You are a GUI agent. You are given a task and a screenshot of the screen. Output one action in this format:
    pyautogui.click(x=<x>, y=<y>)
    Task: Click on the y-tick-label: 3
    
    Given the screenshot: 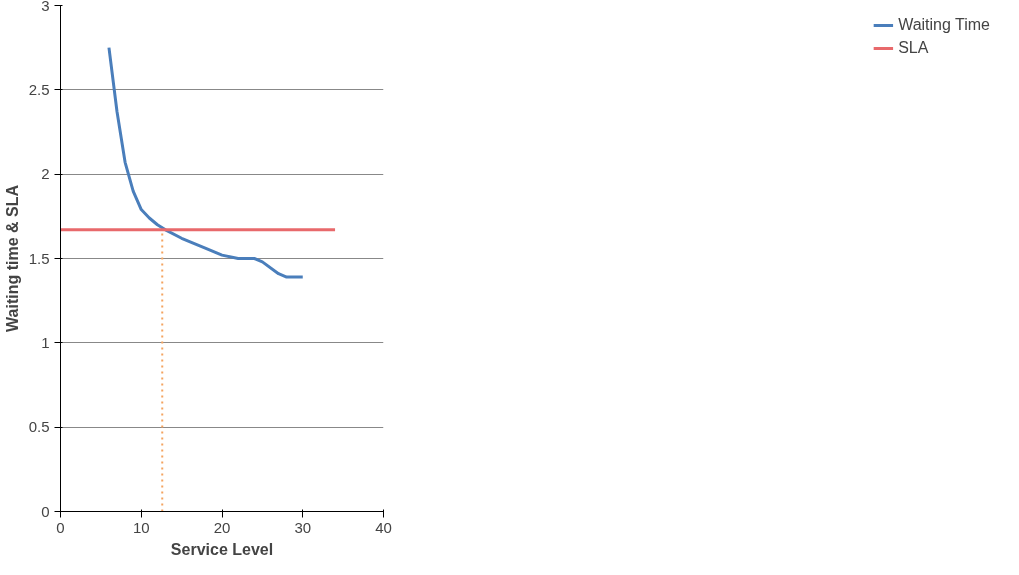 What is the action you would take?
    pyautogui.click(x=45, y=7)
    